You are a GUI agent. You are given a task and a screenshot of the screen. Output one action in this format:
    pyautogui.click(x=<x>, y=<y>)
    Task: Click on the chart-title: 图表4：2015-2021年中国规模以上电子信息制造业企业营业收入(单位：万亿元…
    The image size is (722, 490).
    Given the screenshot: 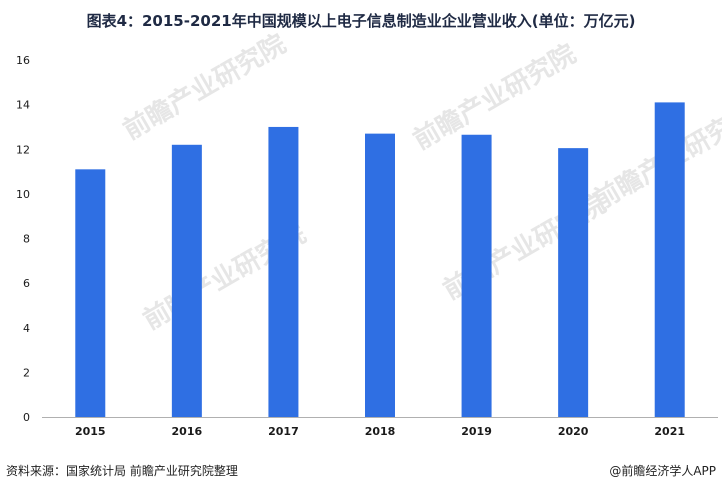 What is the action you would take?
    pyautogui.click(x=361, y=21)
    